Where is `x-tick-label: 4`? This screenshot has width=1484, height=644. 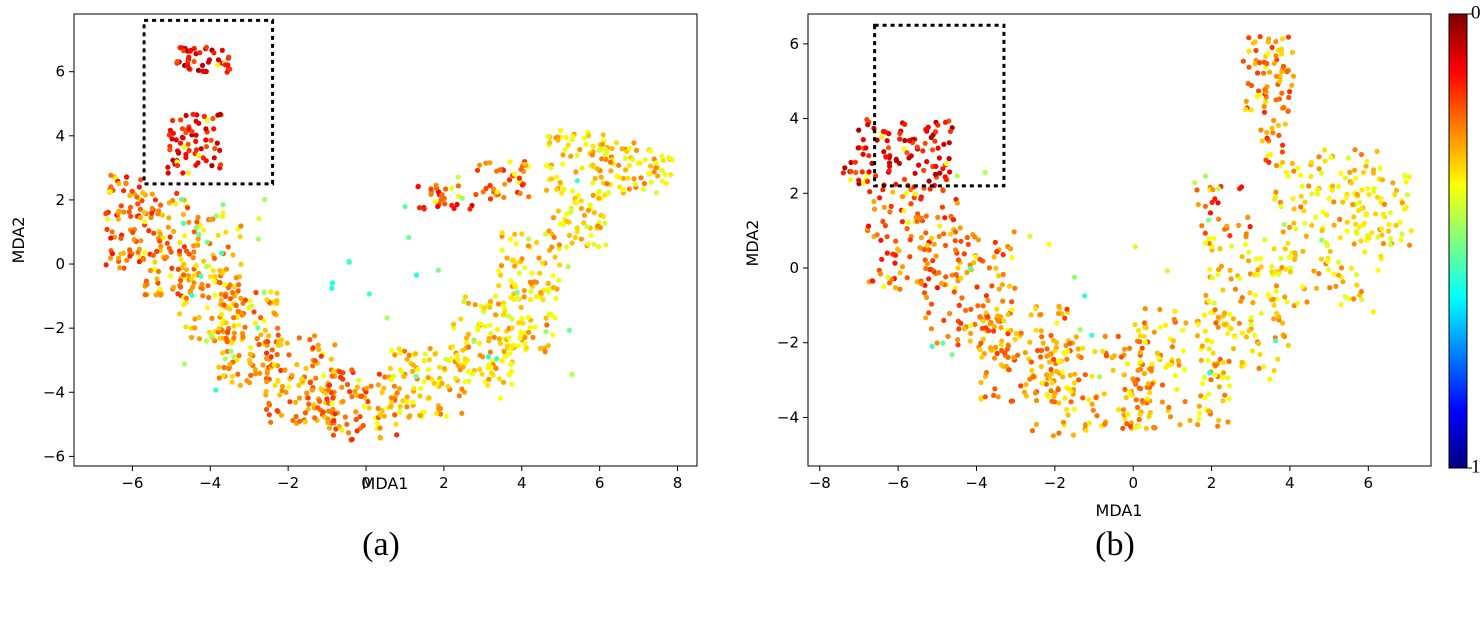
x-tick-label: 4 is located at coordinates (522, 483).